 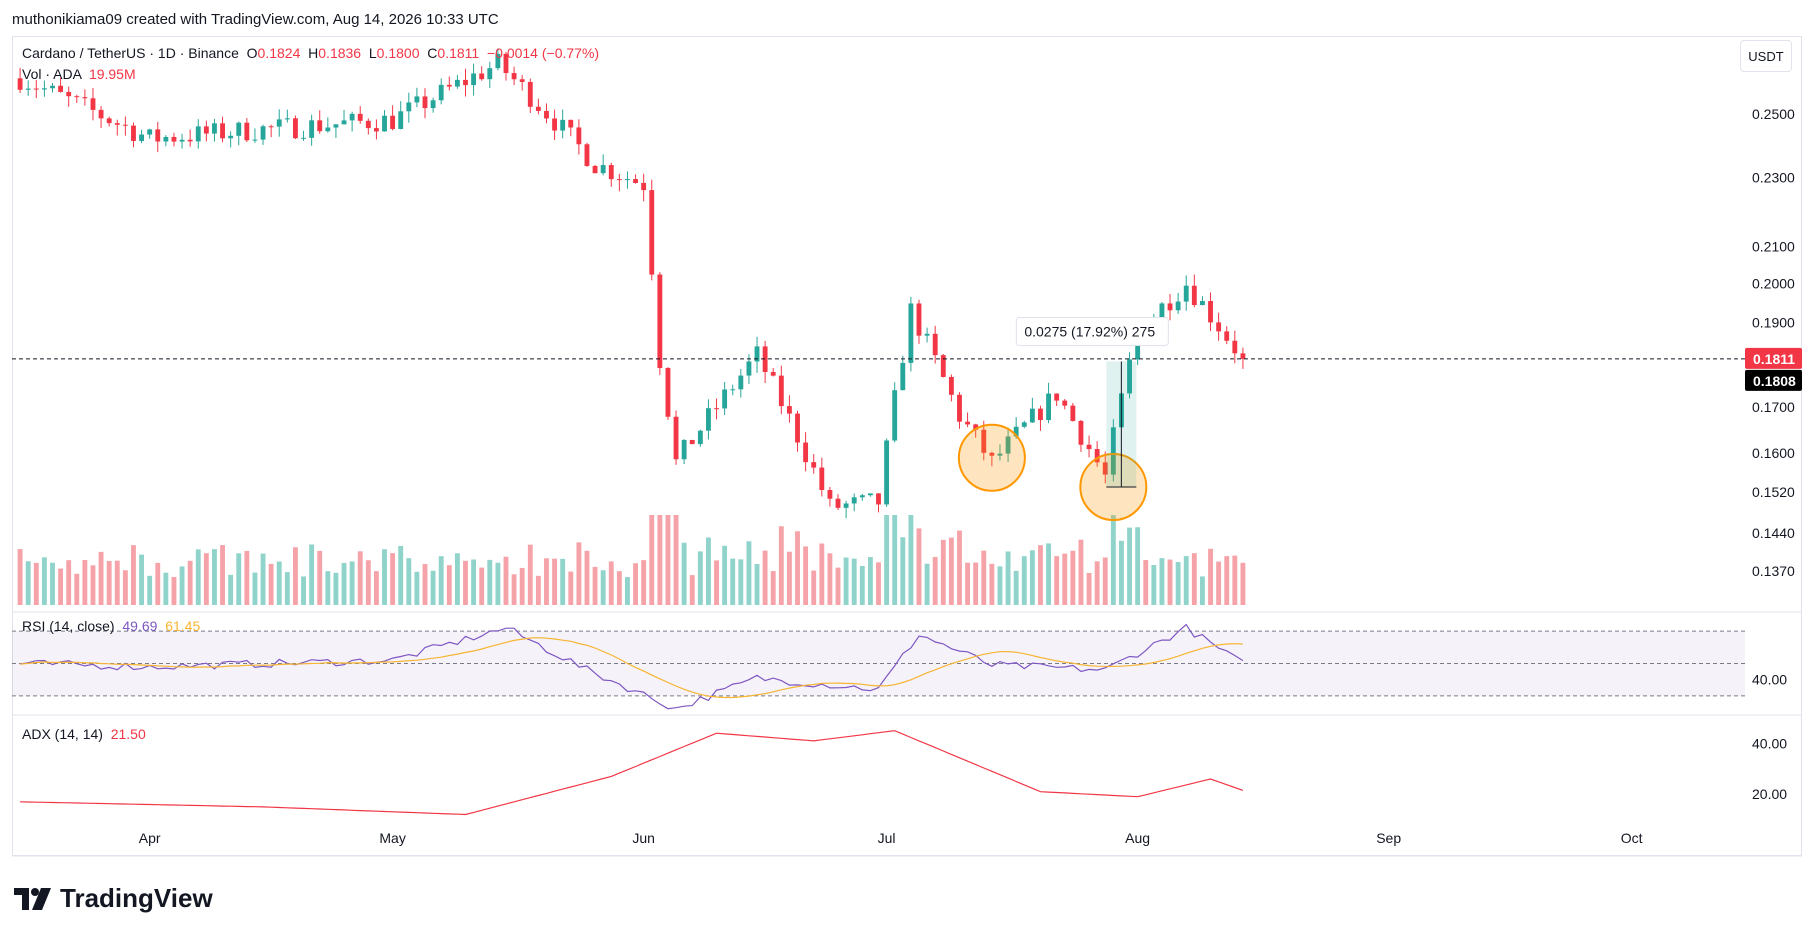 I want to click on volume-legend: Vol · ADA 19.95M, so click(x=79, y=74).